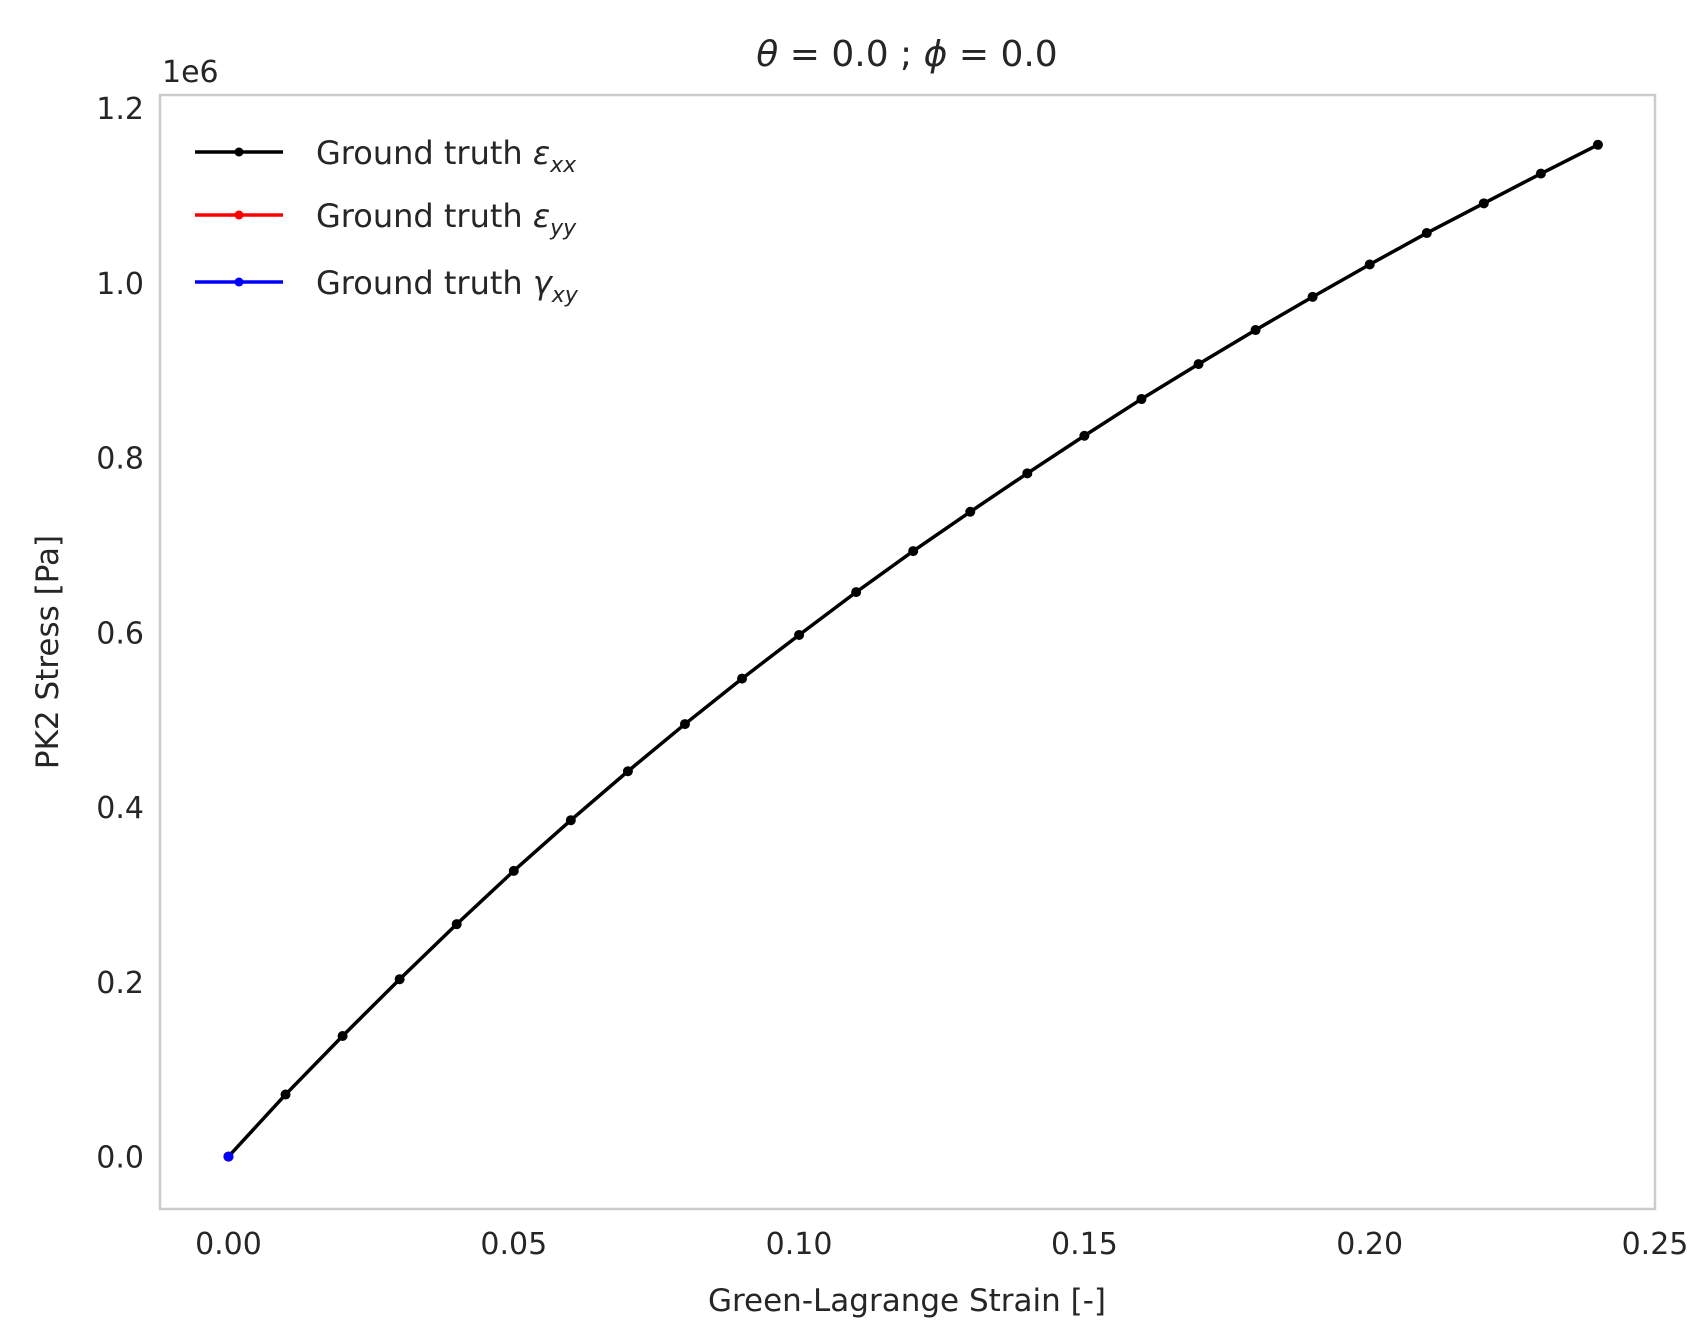  I want to click on y-axis-label: PK2 Stress [Pa], so click(48, 652).